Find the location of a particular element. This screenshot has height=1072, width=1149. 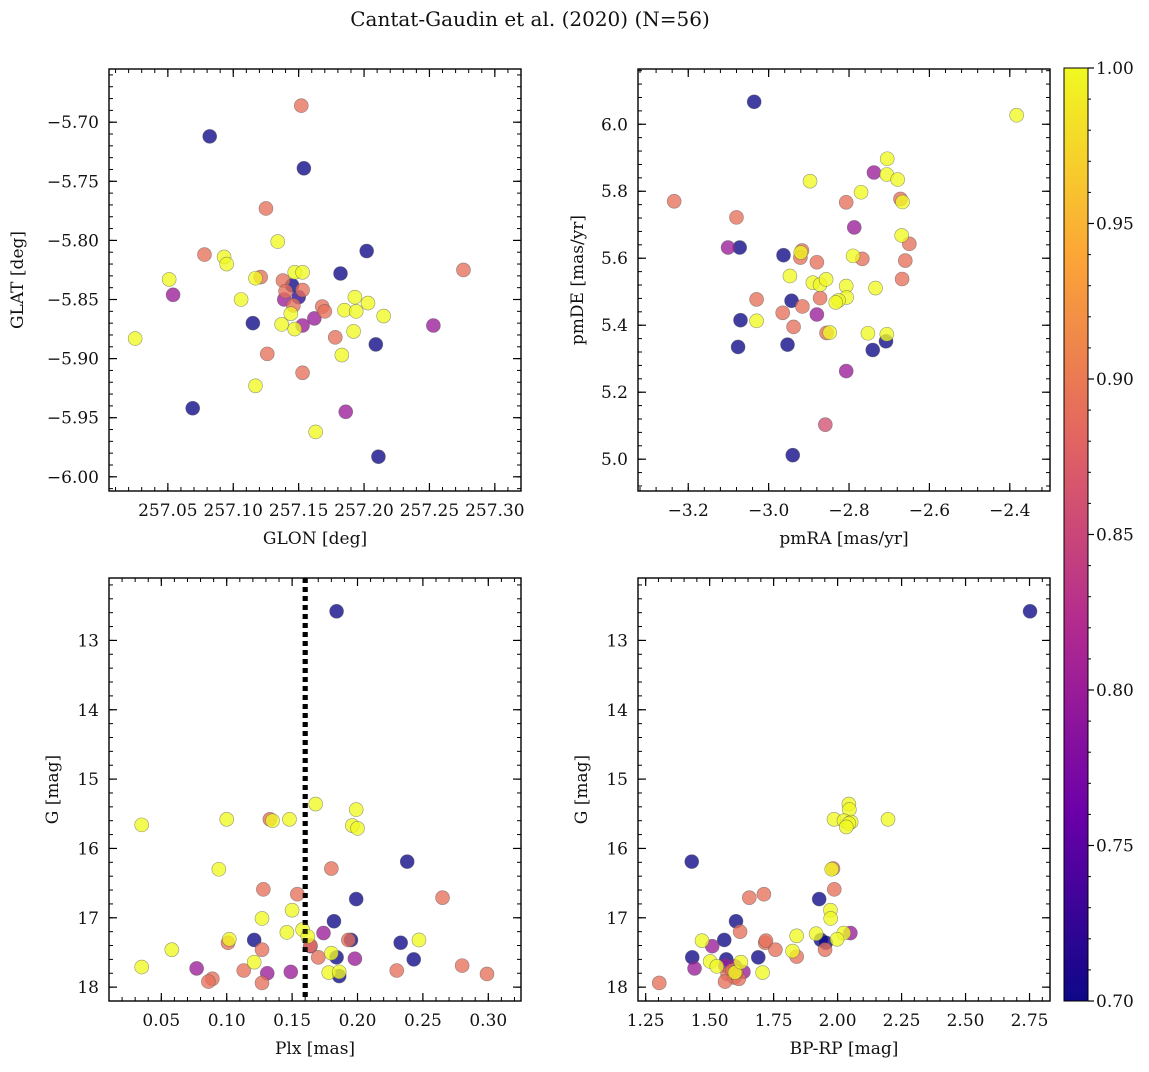

y-tick-label: 6.0 is located at coordinates (614, 125).